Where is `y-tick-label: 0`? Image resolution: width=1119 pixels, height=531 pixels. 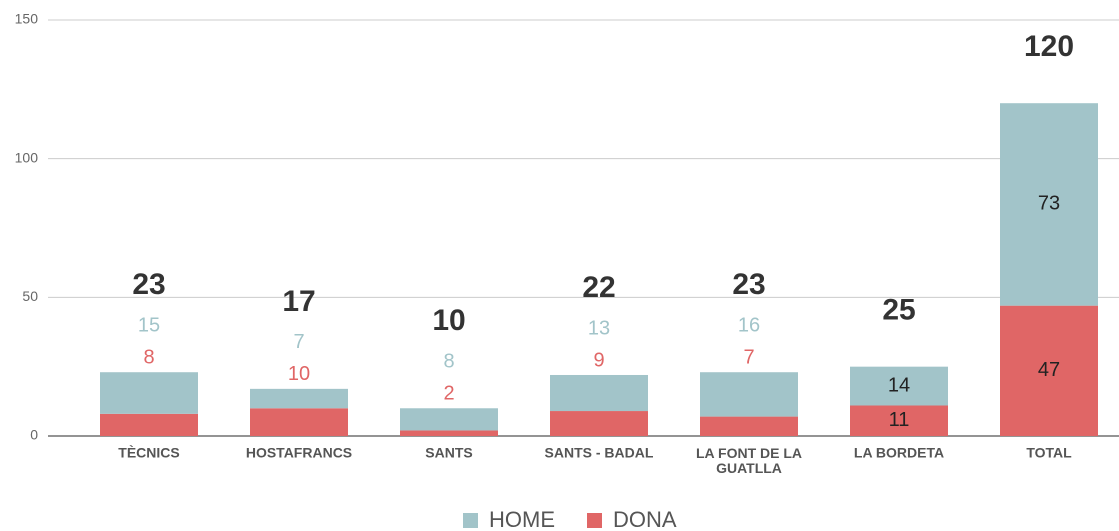 y-tick-label: 0 is located at coordinates (34, 435).